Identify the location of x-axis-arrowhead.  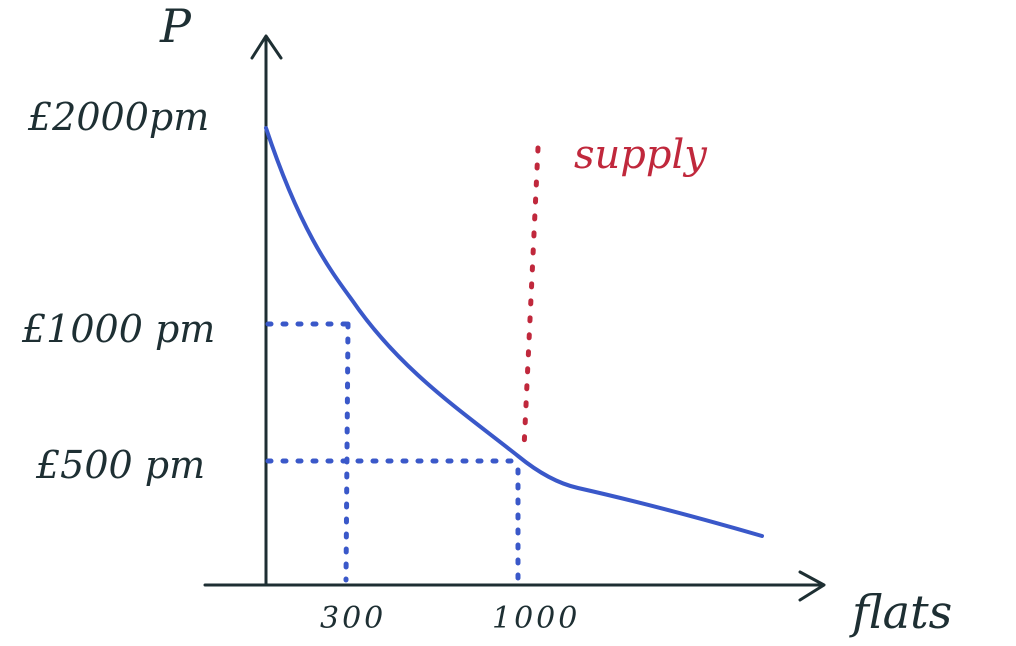
(812, 586).